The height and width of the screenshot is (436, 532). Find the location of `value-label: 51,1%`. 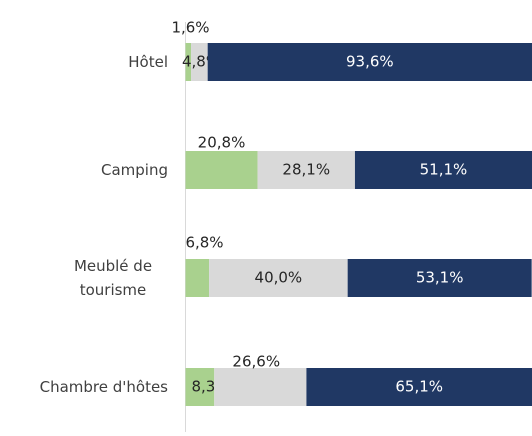

value-label: 51,1% is located at coordinates (444, 170).